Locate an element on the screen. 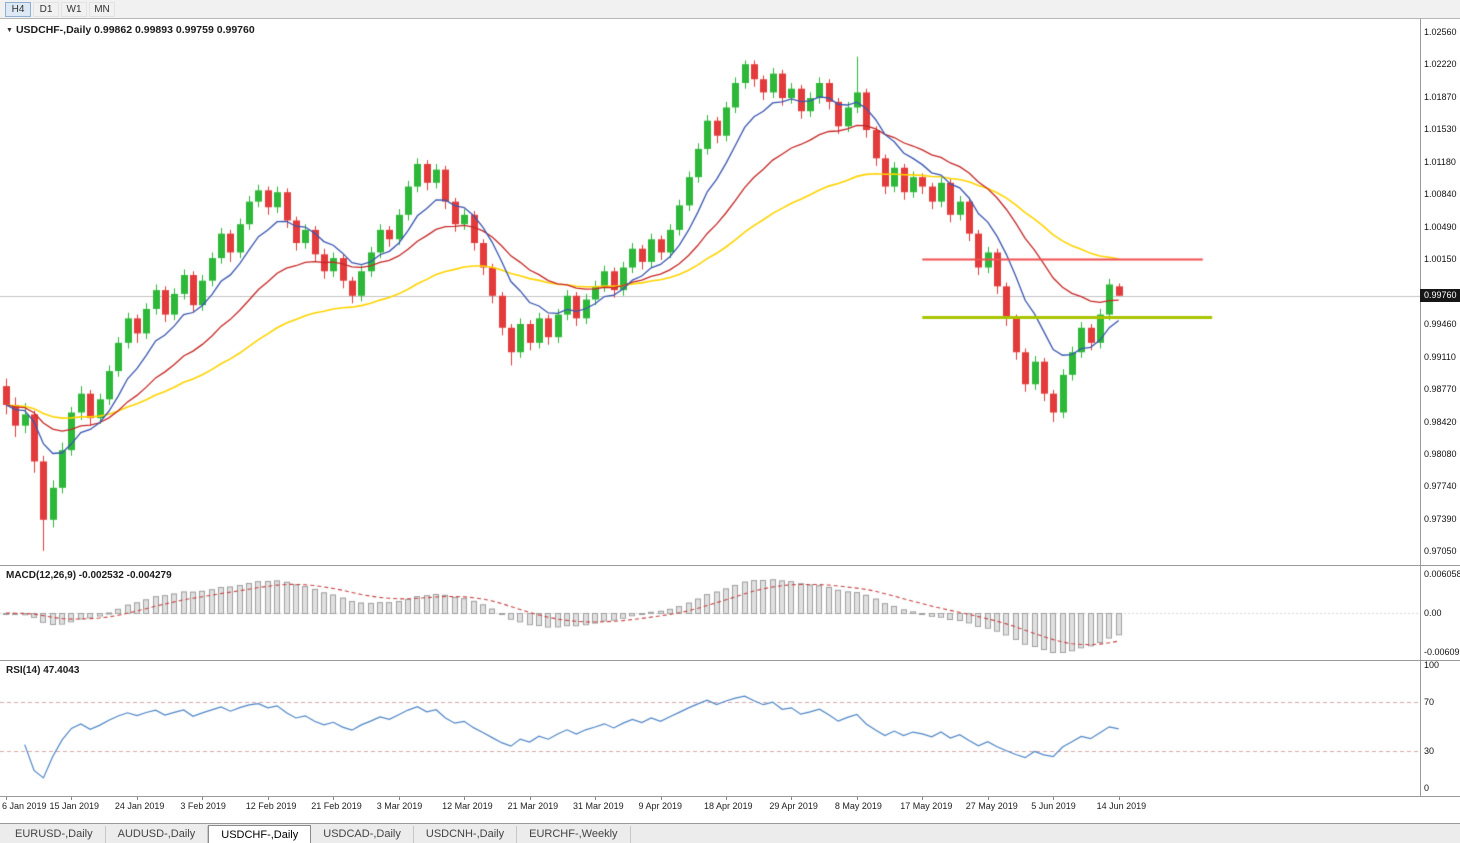 The width and height of the screenshot is (1460, 843). timeframe-button-mn: MN is located at coordinates (102, 9).